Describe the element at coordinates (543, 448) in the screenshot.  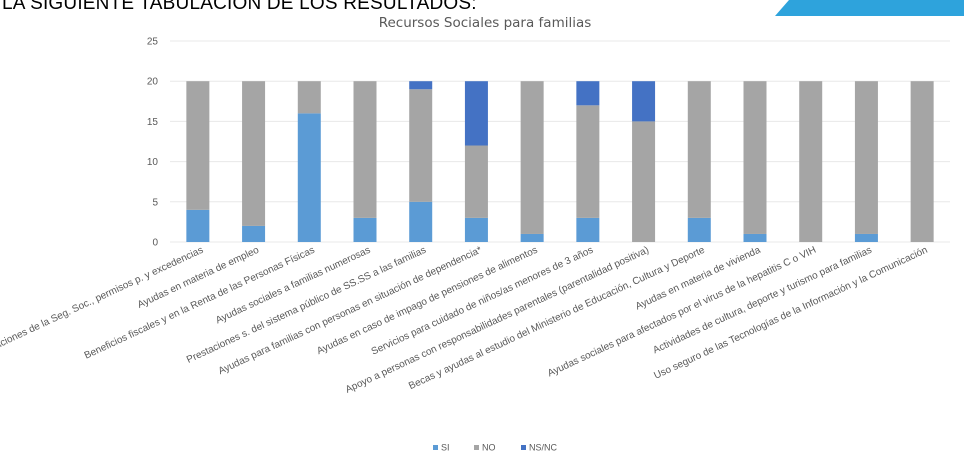
I see `legend-item-nsnc: NS/NC` at that location.